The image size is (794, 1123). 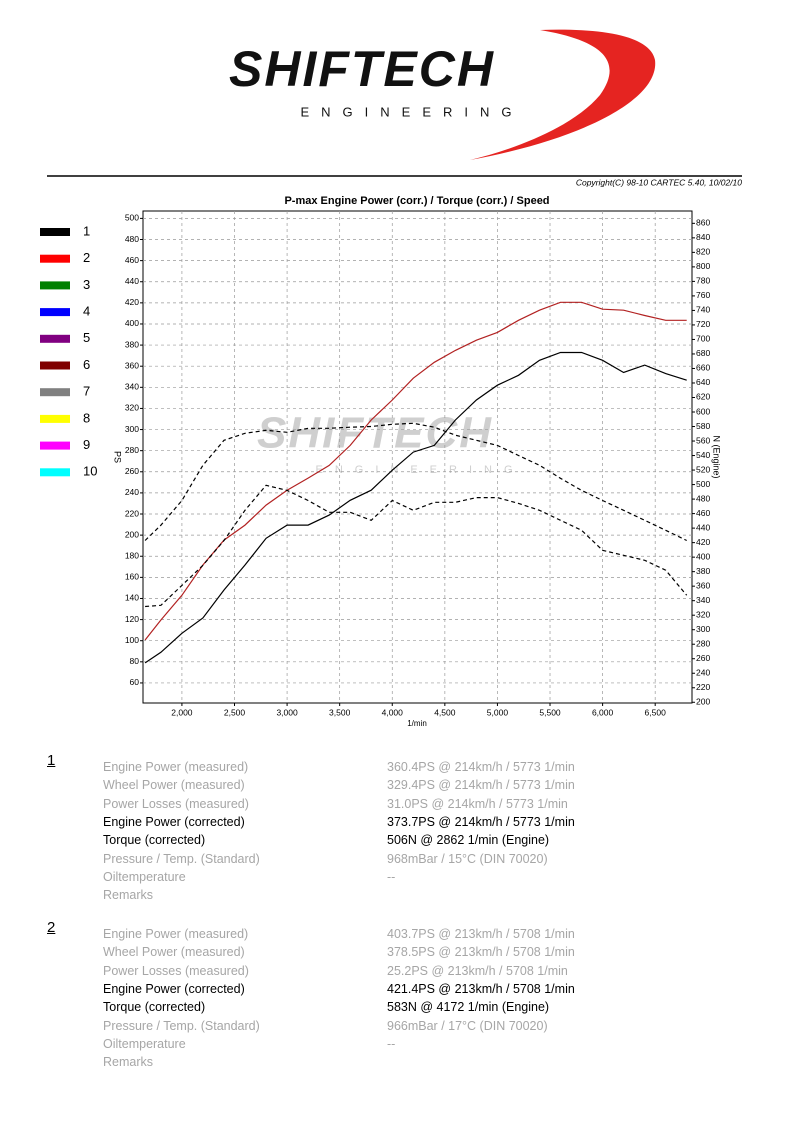 What do you see at coordinates (287, 712) in the screenshot?
I see `x-tick-label: 3,000` at bounding box center [287, 712].